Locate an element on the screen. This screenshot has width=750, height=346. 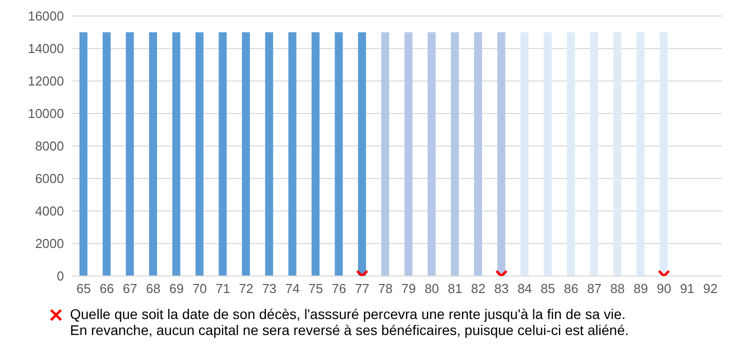
y-tick-label: 14000 is located at coordinates (46, 48).